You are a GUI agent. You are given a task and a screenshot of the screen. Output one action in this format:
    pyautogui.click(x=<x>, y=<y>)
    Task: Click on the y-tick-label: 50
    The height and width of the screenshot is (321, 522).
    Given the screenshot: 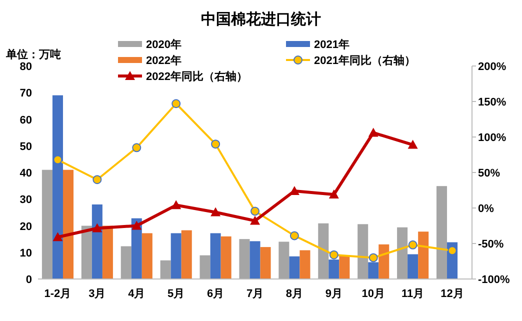 What is the action you would take?
    pyautogui.click(x=26, y=146)
    